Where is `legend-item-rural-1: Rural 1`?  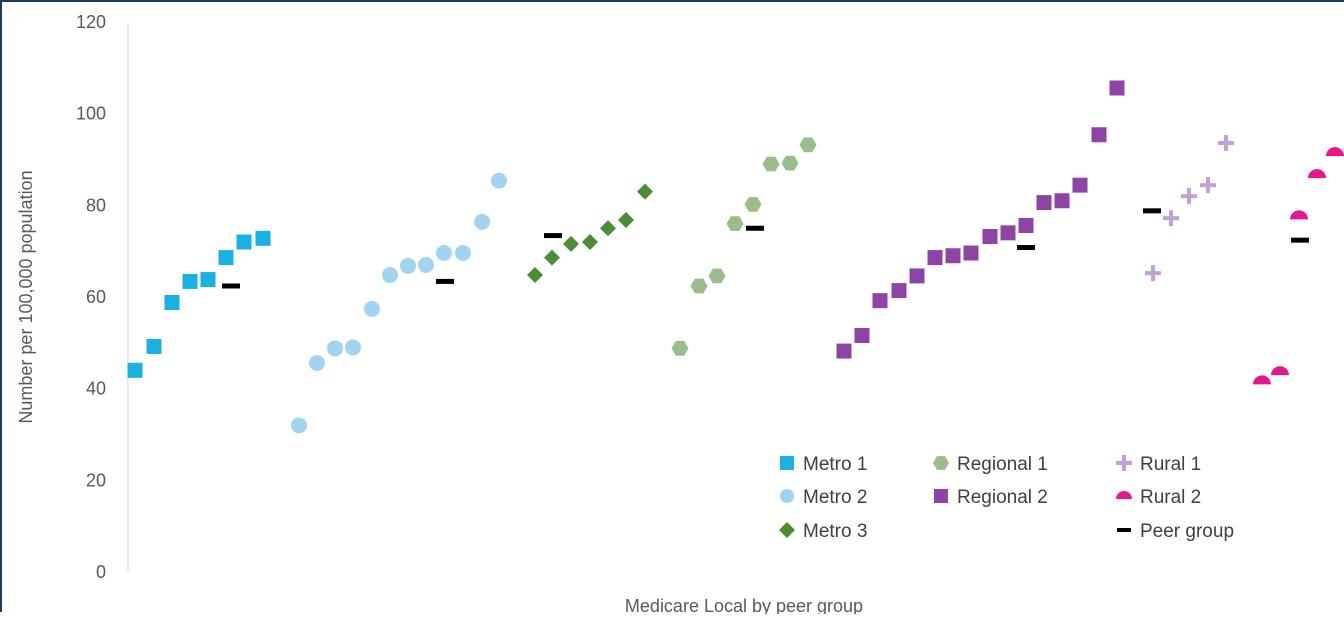 legend-item-rural-1: Rural 1 is located at coordinates (1158, 464).